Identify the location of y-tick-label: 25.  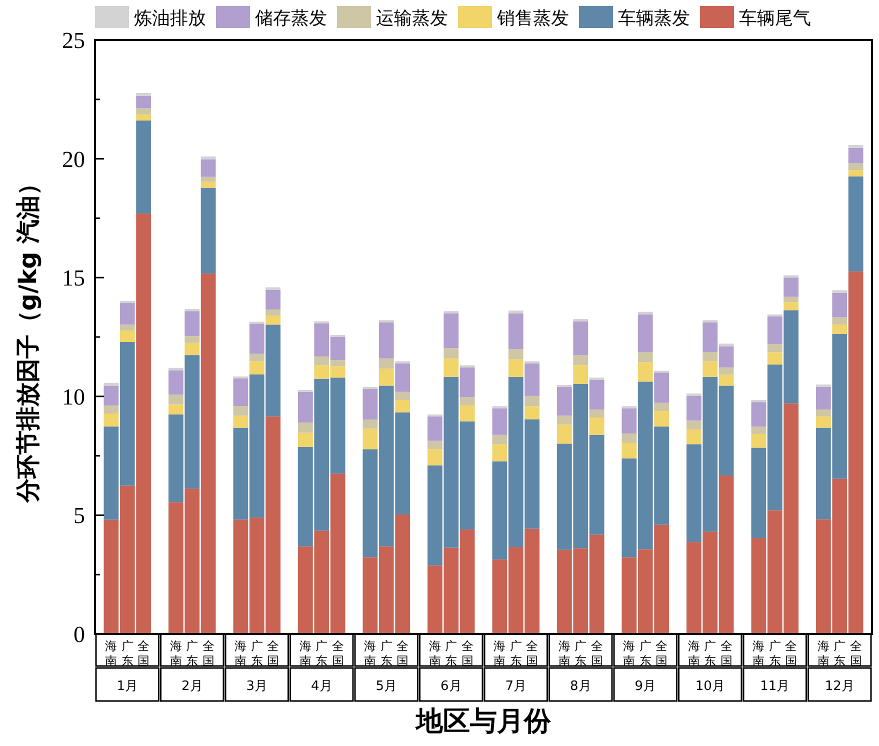
(73, 40).